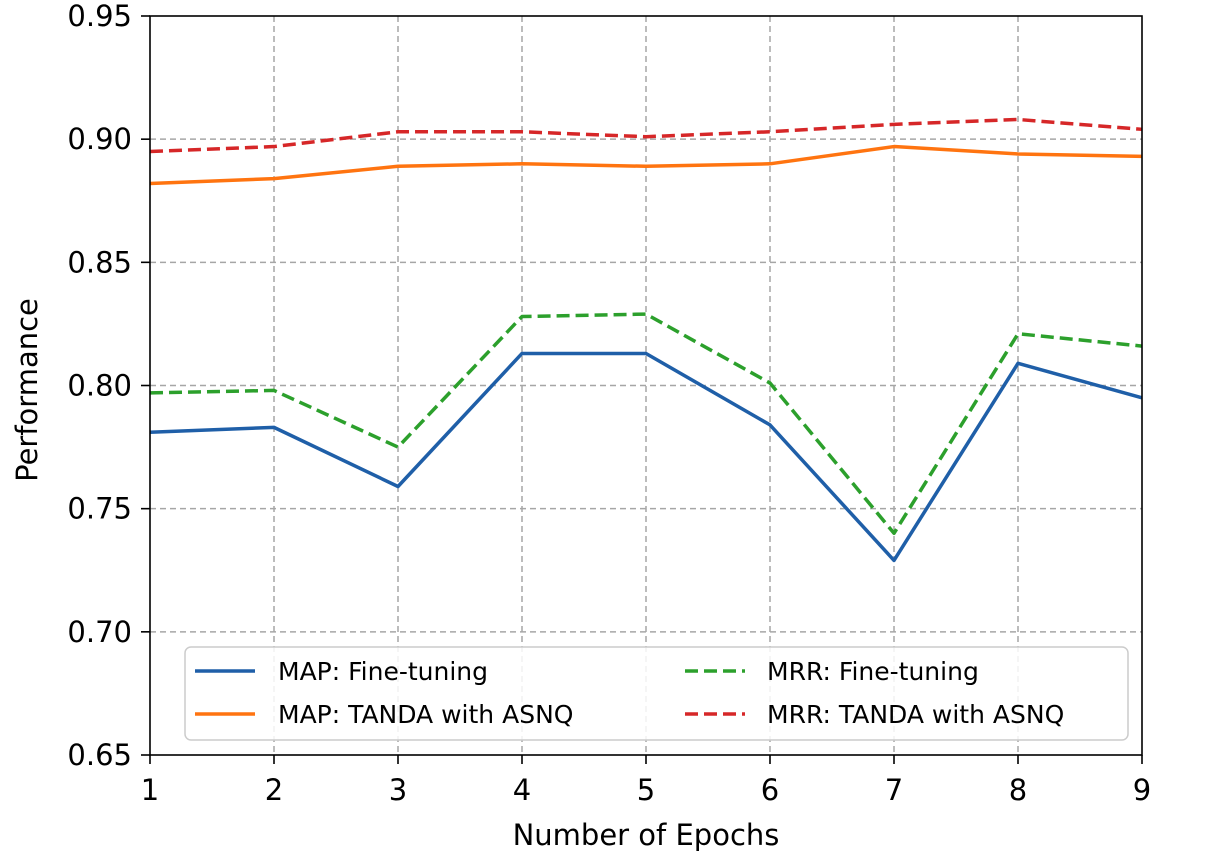 The width and height of the screenshot is (1228, 857). What do you see at coordinates (398, 790) in the screenshot?
I see `x-tick-label-3: 3` at bounding box center [398, 790].